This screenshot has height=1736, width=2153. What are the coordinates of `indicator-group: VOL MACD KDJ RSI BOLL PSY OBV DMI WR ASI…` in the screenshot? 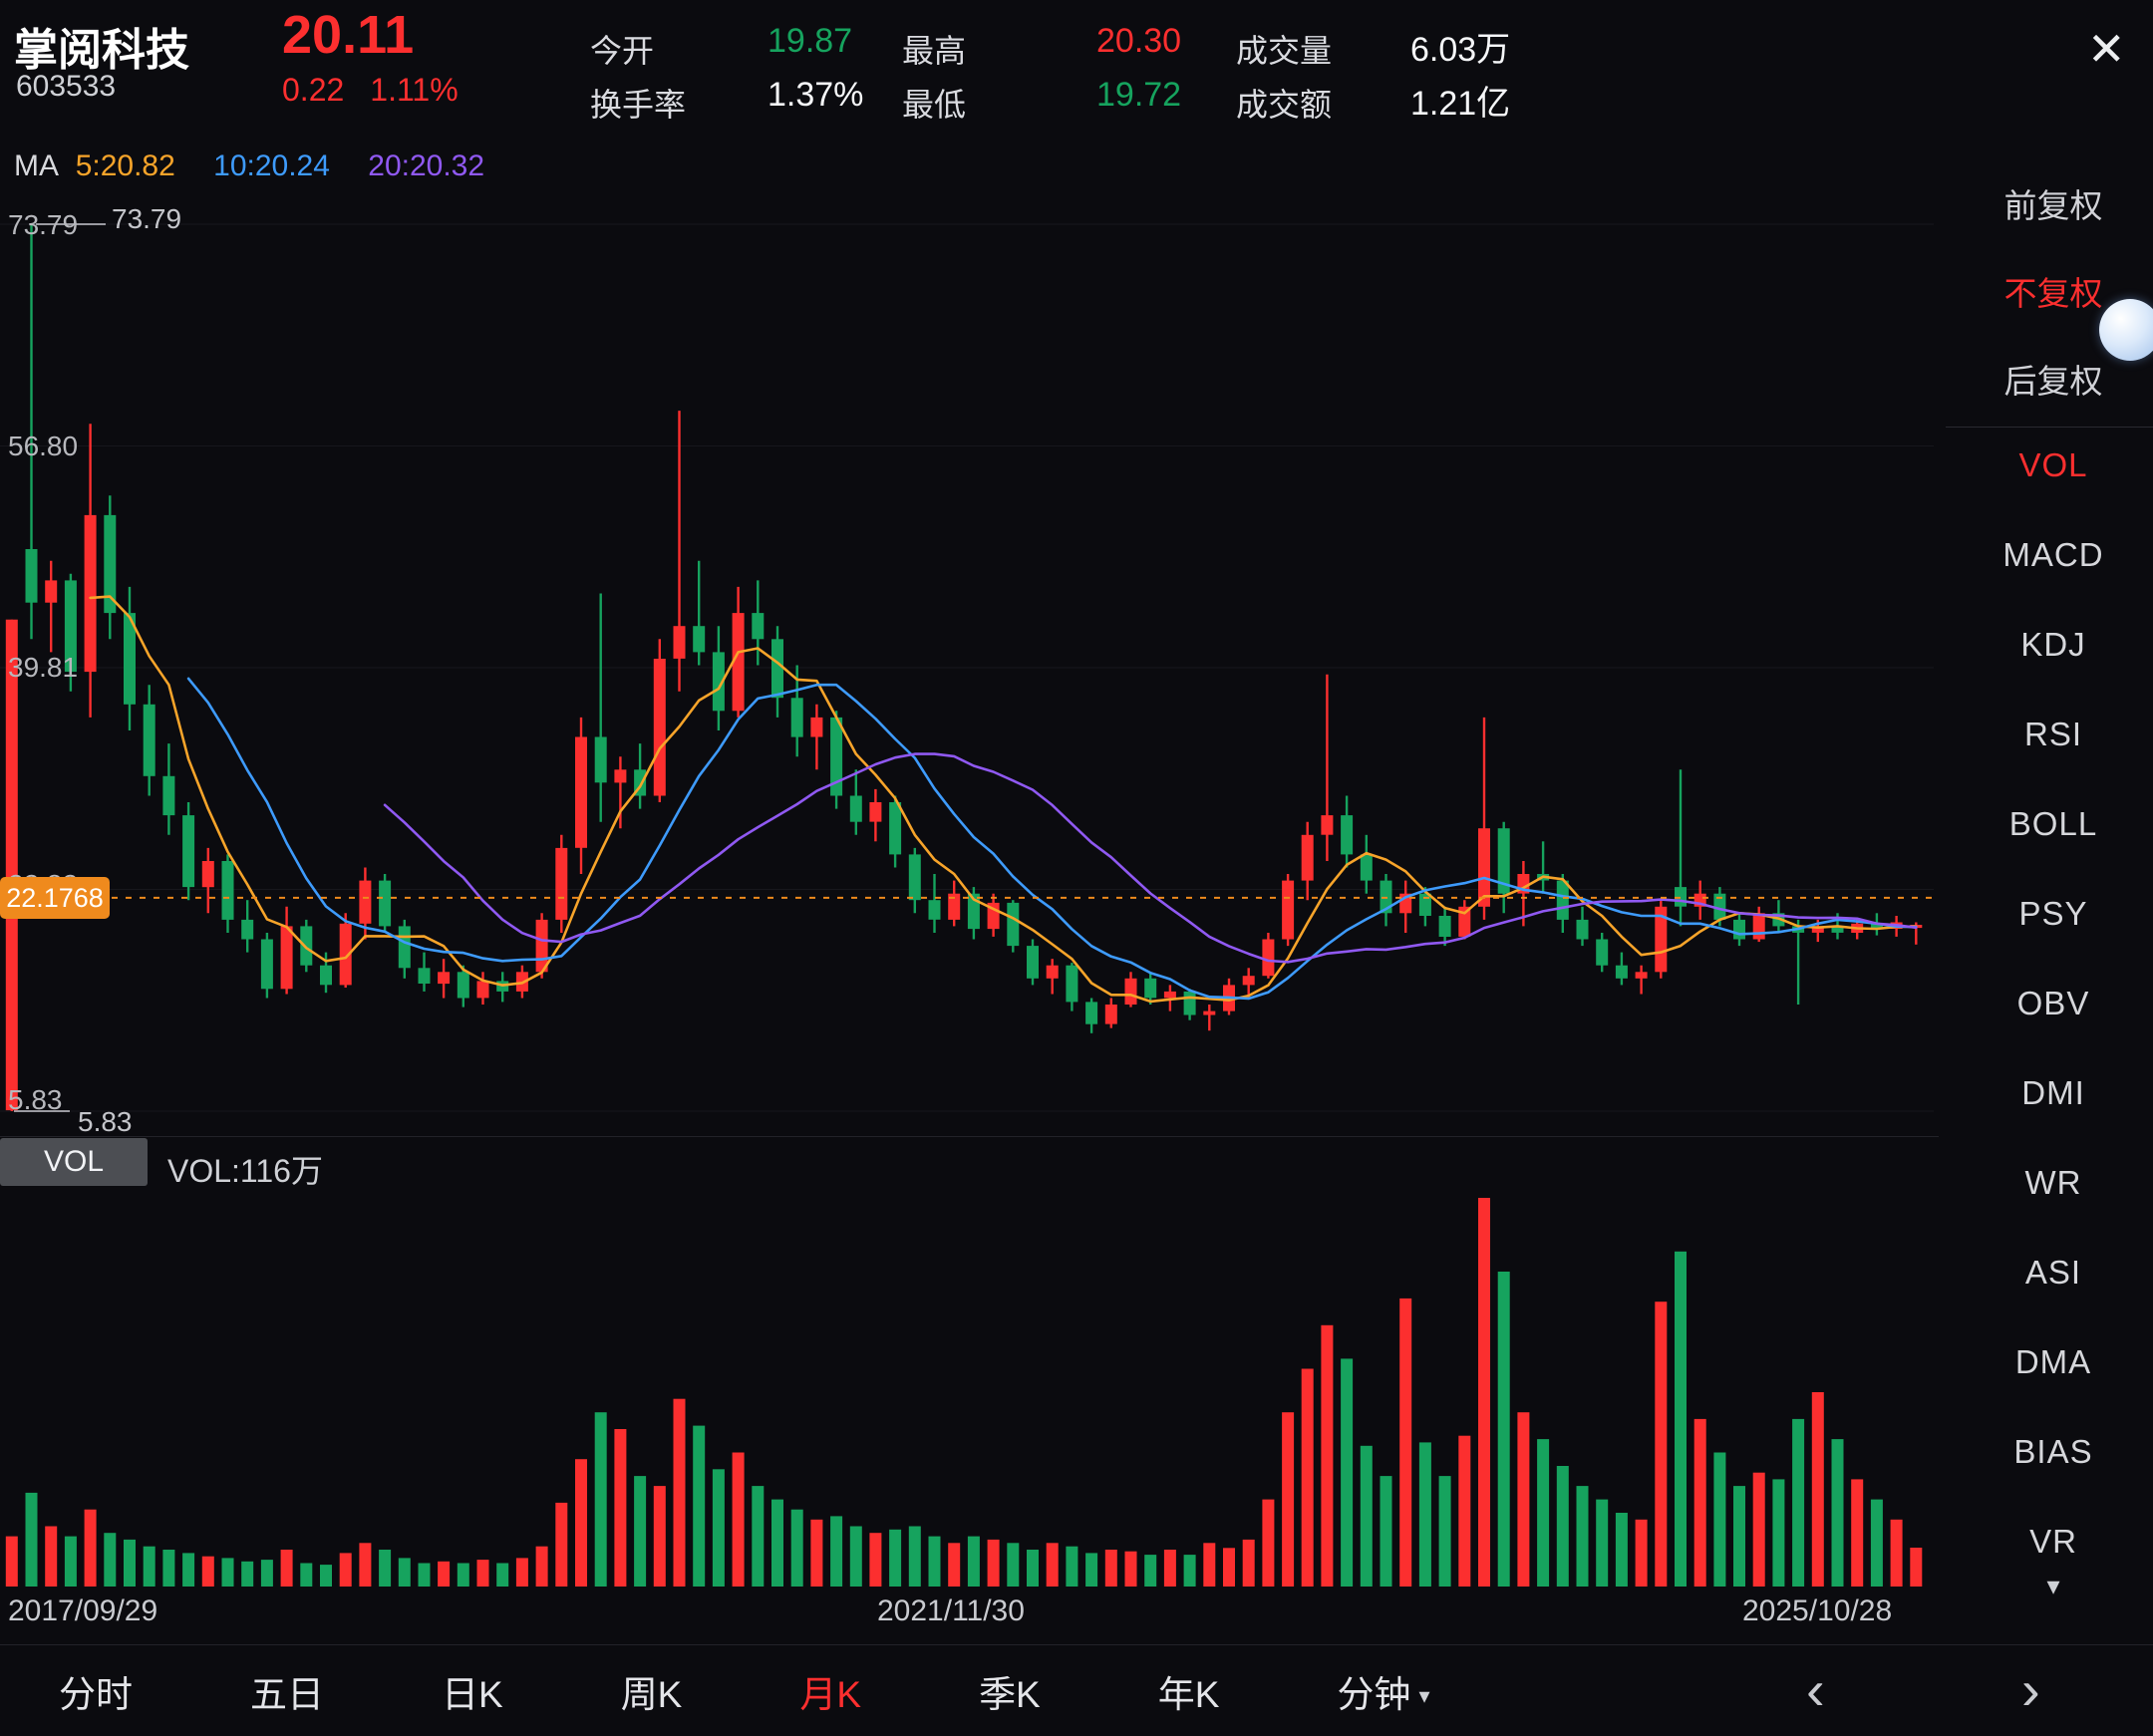 It's located at (2053, 1003).